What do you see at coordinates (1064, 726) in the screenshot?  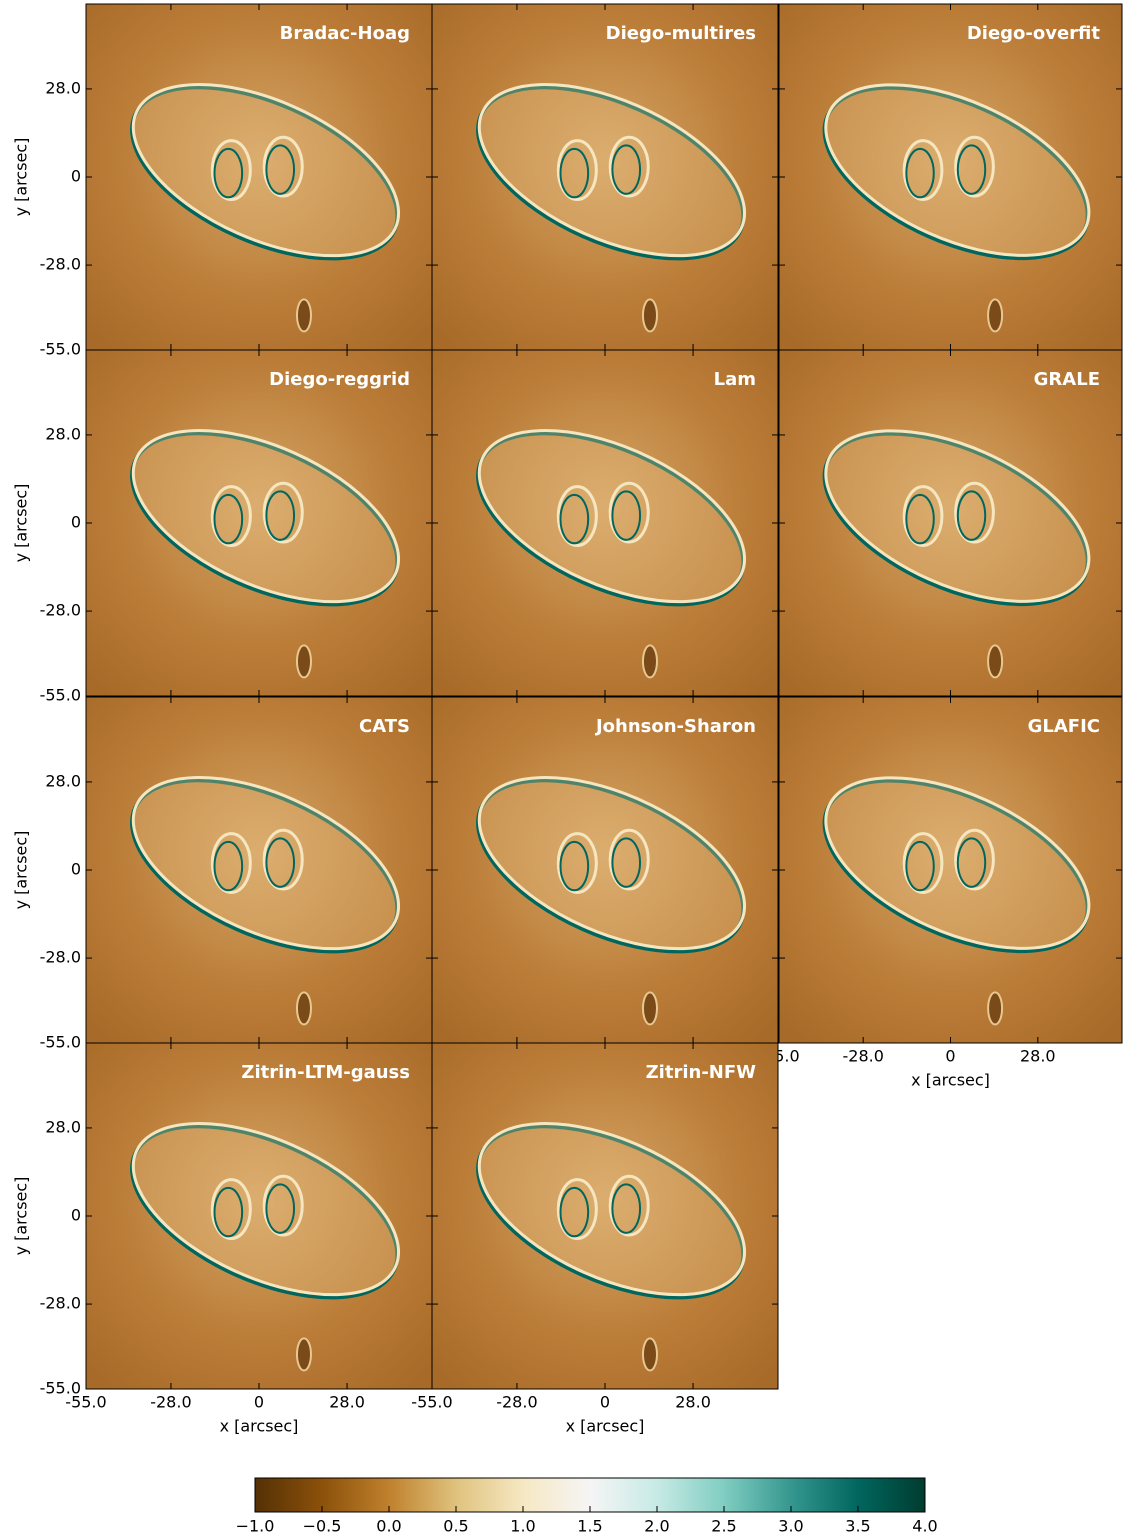 I see `panel-title: GLAFIC` at bounding box center [1064, 726].